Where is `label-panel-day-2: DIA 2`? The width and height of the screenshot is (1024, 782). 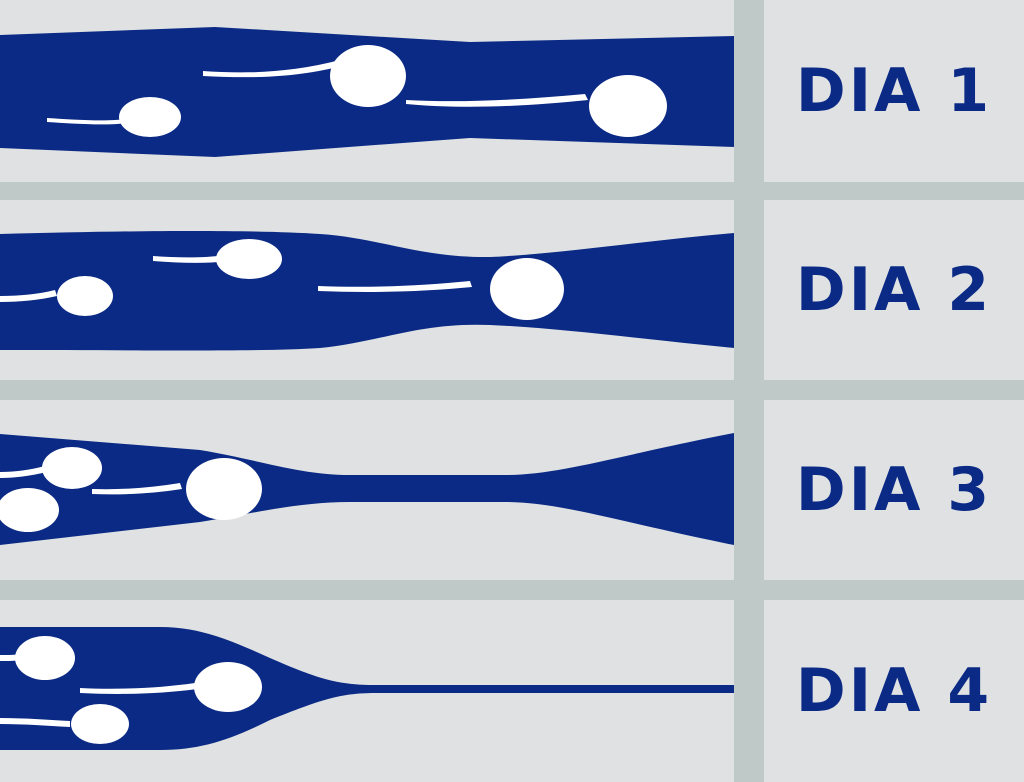 label-panel-day-2: DIA 2 is located at coordinates (894, 290).